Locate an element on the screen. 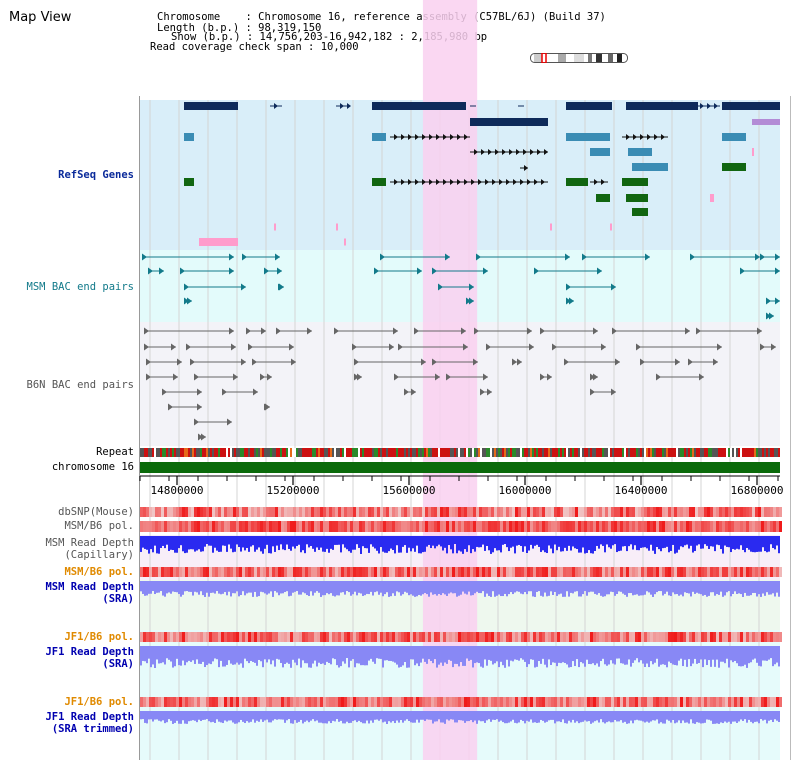 This screenshot has width=800, height=760. label-msm-depth-sra-1: MSM Read Depth is located at coordinates (89, 587).